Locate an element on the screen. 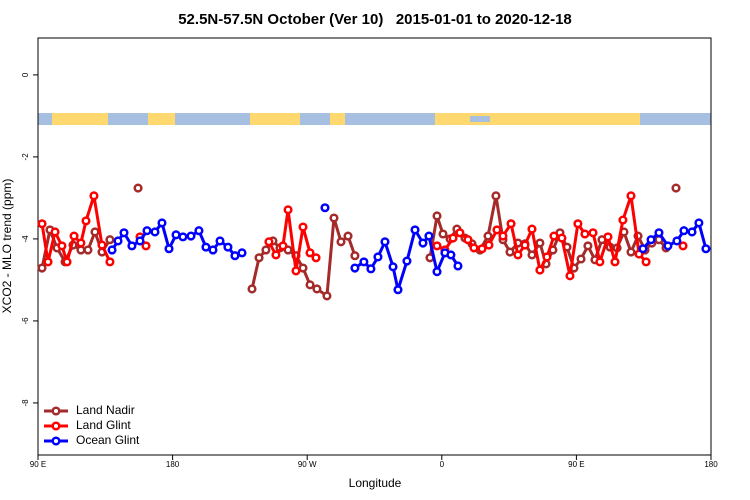 This screenshot has width=750, height=500. series is located at coordinates (409, 249).